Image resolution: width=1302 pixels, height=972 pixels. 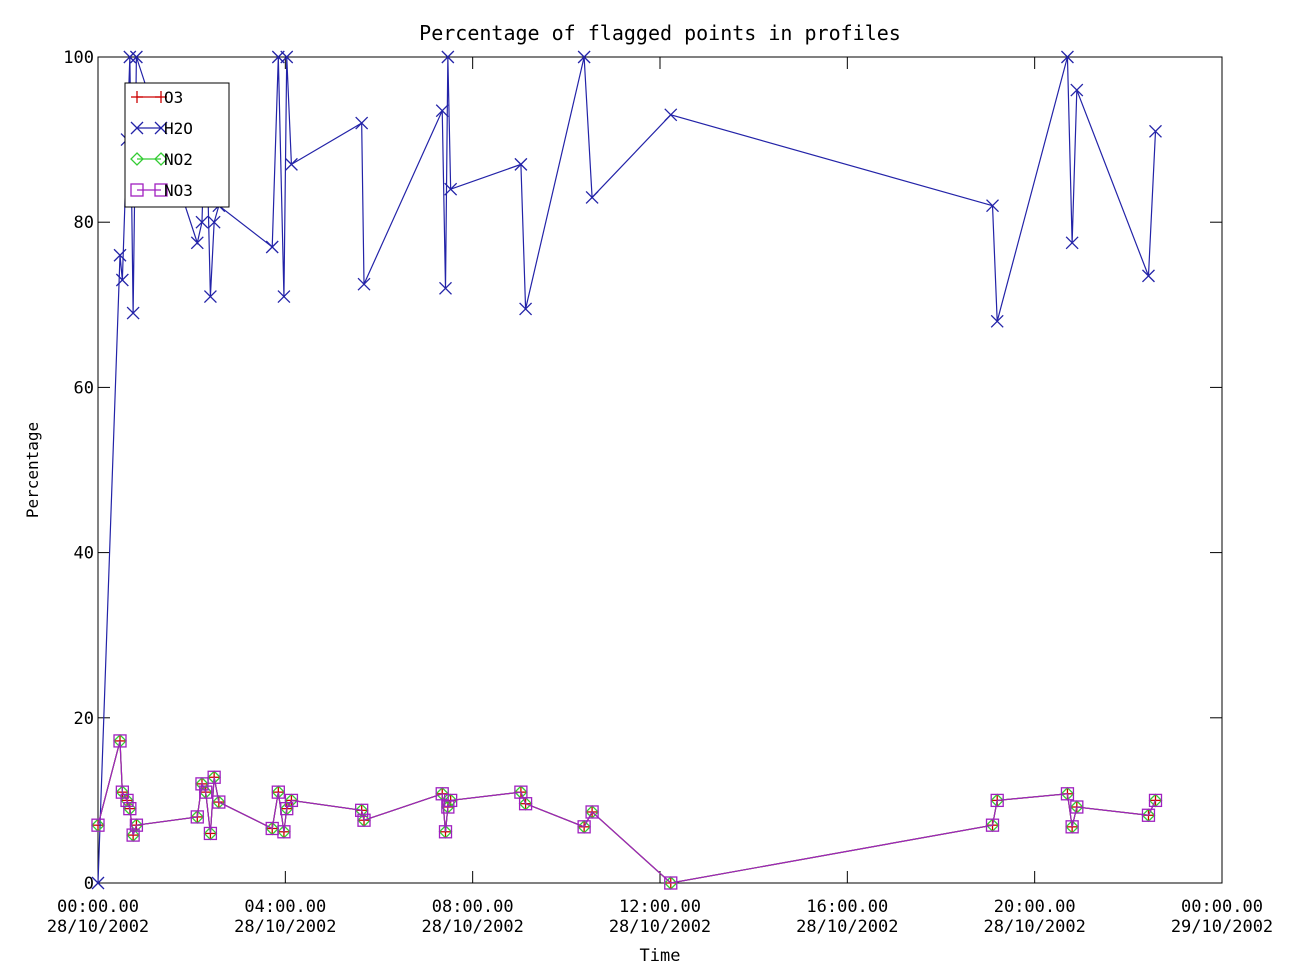 I want to click on chart-title: Percentage of flagged points in profiles, so click(x=660, y=33).